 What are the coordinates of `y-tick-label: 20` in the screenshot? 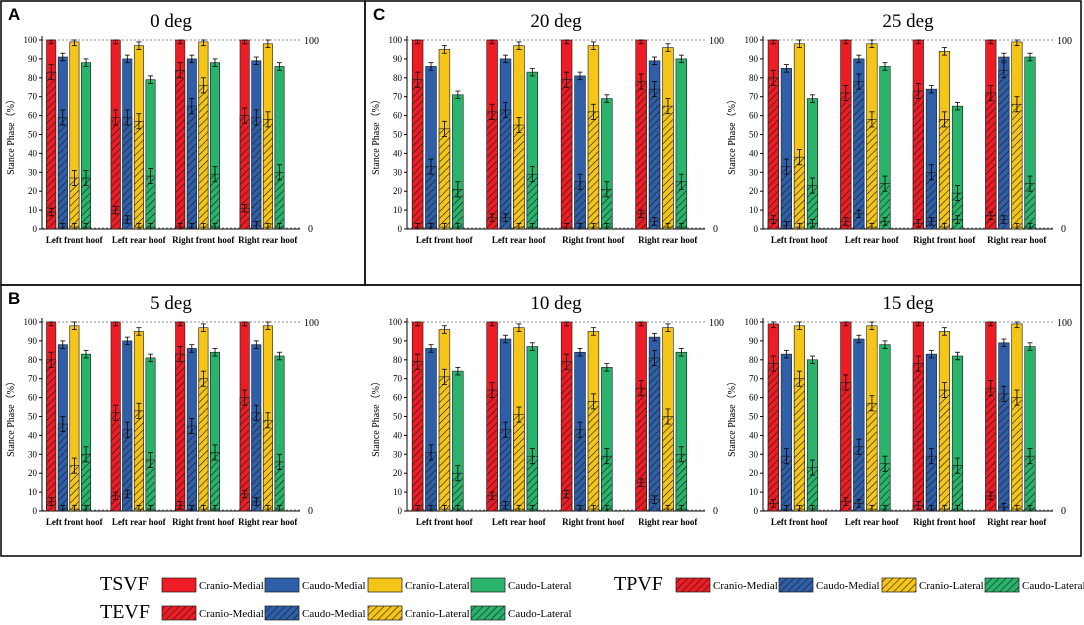 It's located at (754, 191).